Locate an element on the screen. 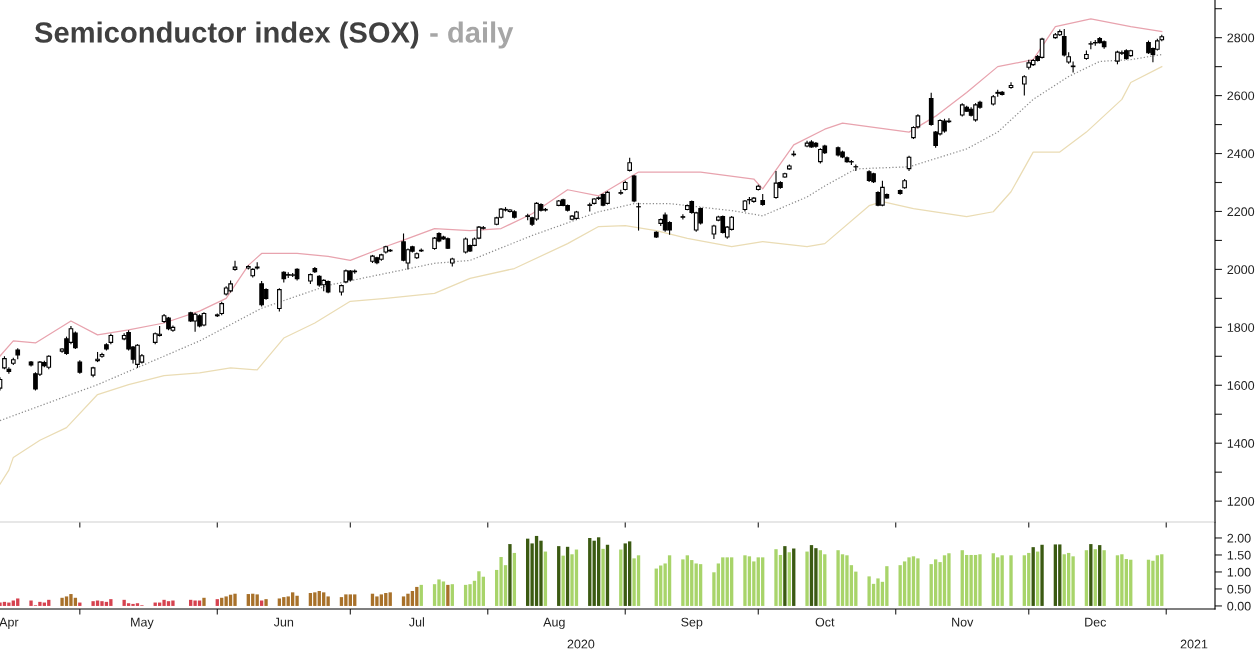 The height and width of the screenshot is (651, 1258). text: 2020 is located at coordinates (581, 644).